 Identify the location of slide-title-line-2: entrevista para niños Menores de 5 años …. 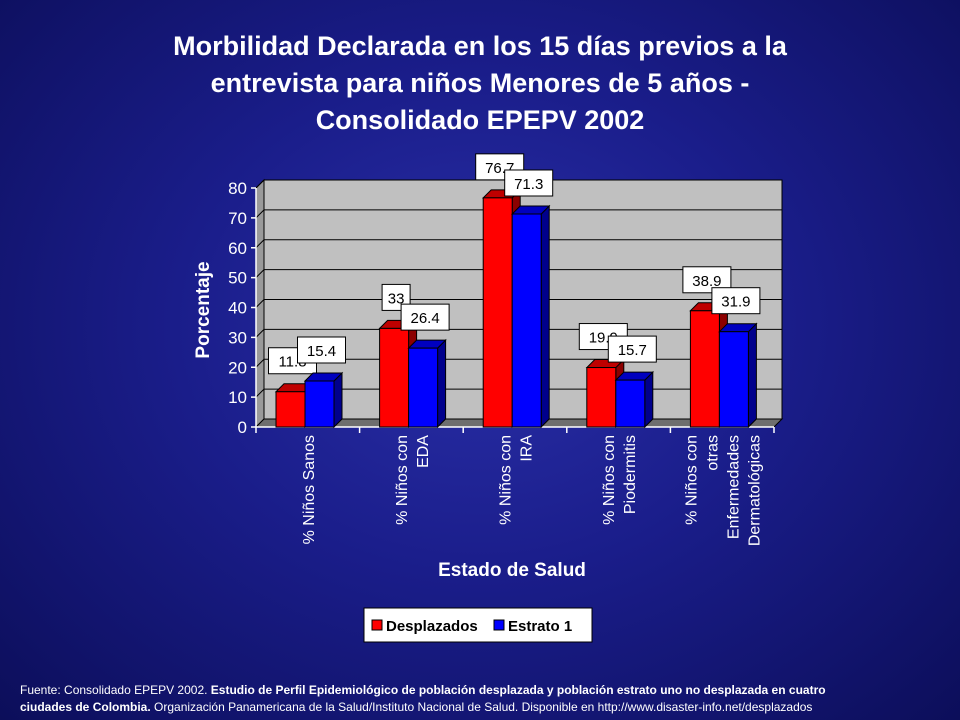
(480, 83).